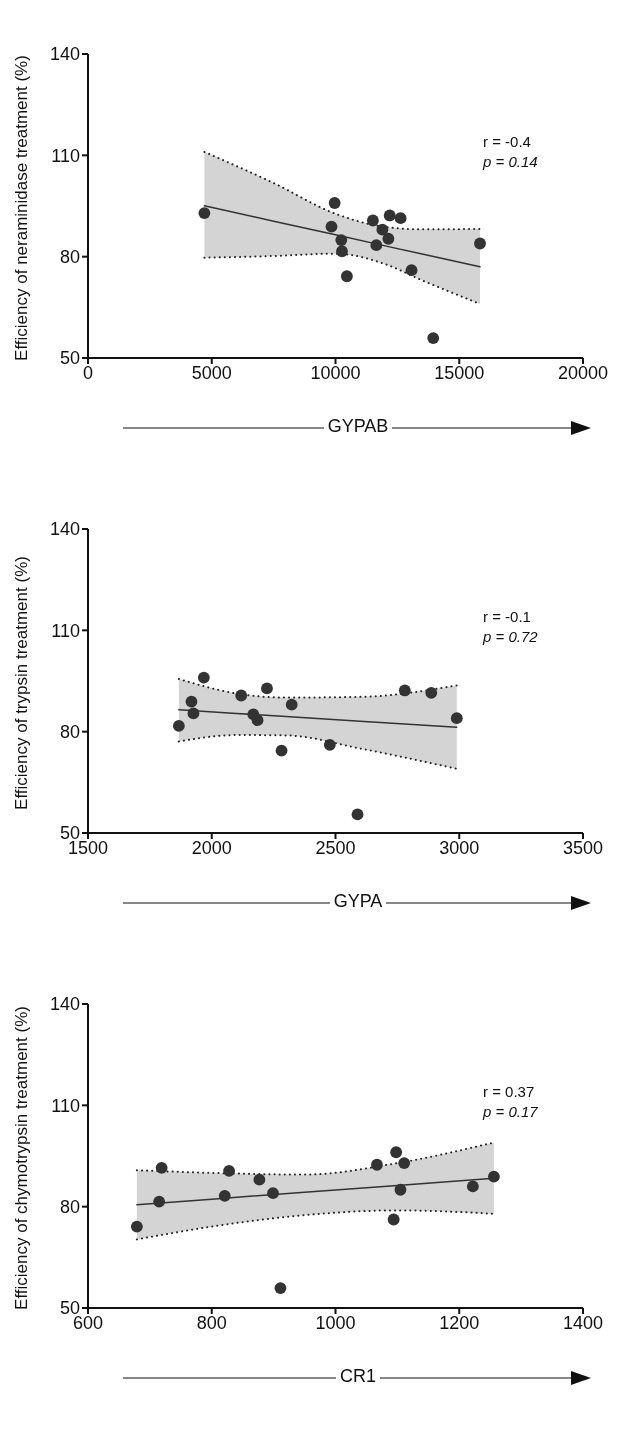 This screenshot has width=624, height=1445. Describe the element at coordinates (510, 1112) in the screenshot. I see `annotation: p = 0.17` at that location.